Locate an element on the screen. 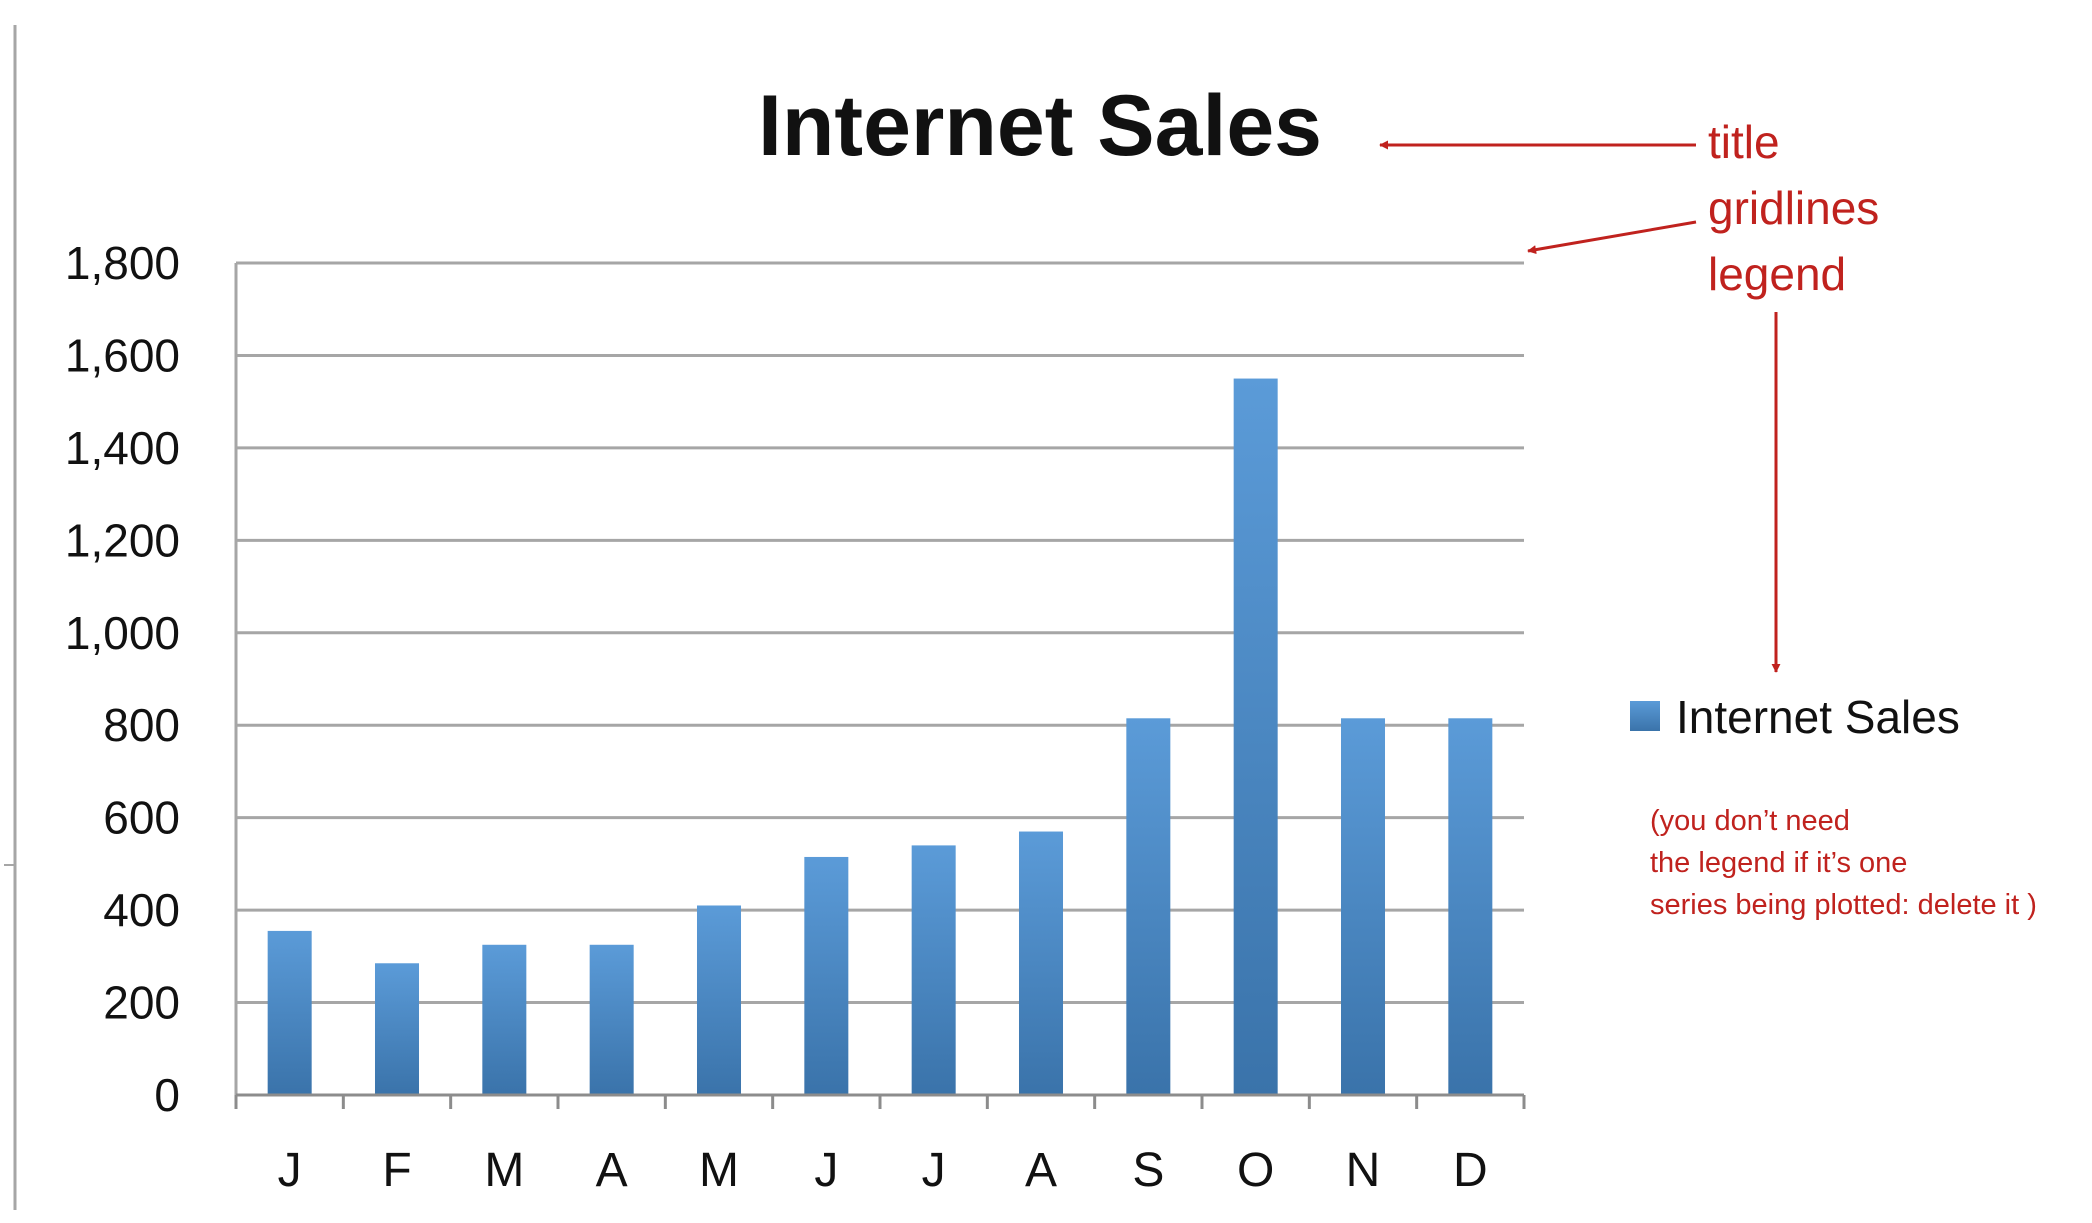 The width and height of the screenshot is (2092, 1223). annotation-gridlines: gridlines is located at coordinates (1793, 208).